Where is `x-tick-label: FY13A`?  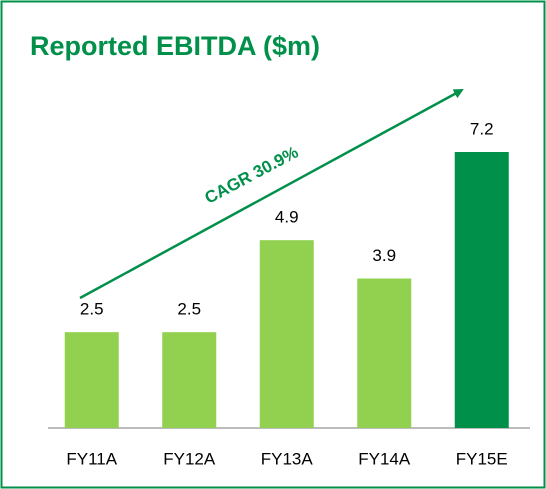
x-tick-label: FY13A is located at coordinates (287, 458).